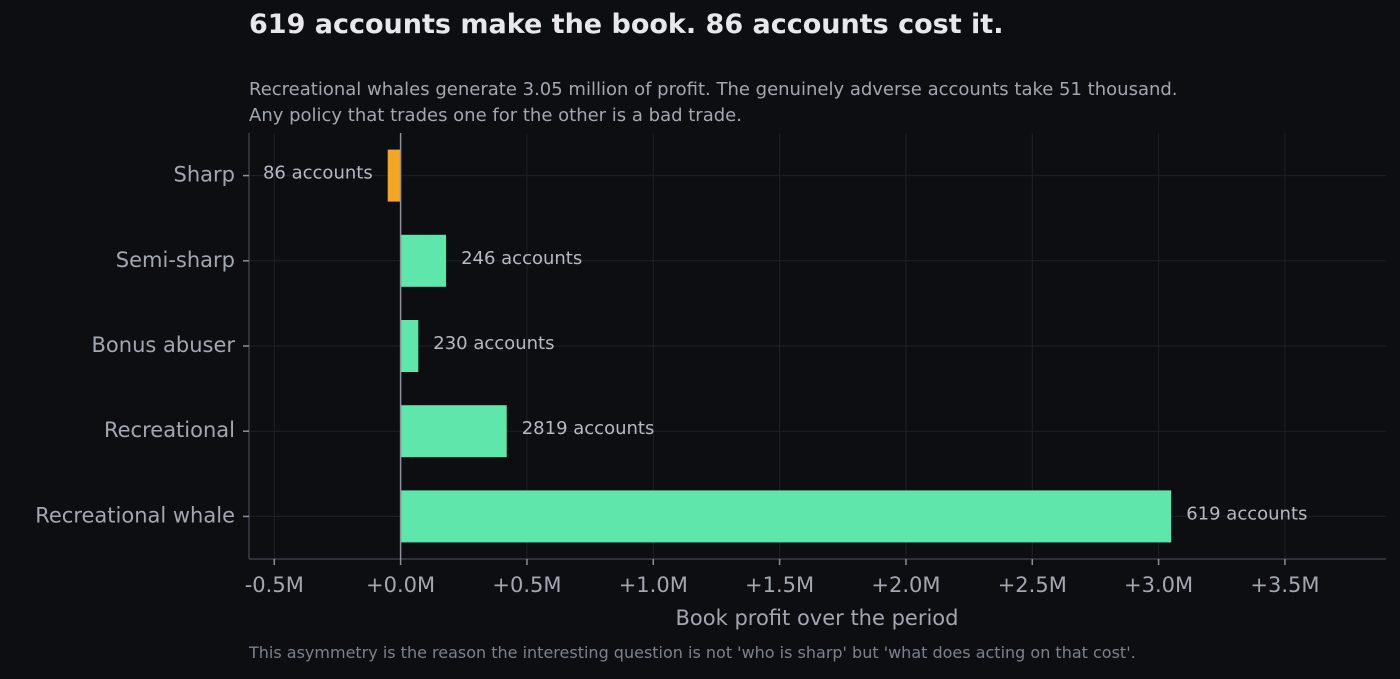 The image size is (1400, 679). Describe the element at coordinates (169, 430) in the screenshot. I see `y-tick-label: Recreational` at that location.